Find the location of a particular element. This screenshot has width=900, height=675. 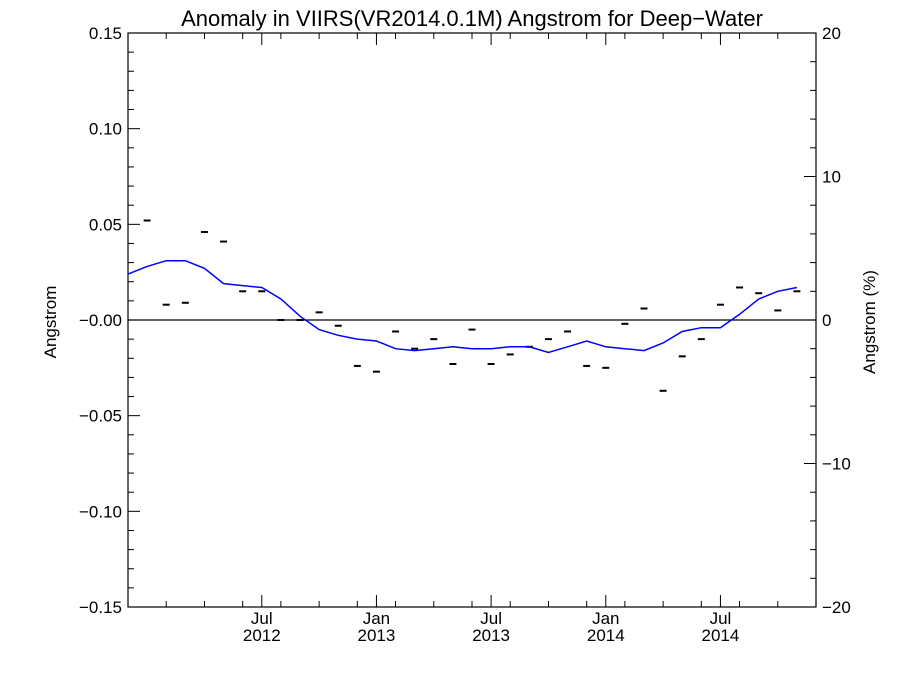

y-tick-label-left: 0.05 is located at coordinates (105, 224).